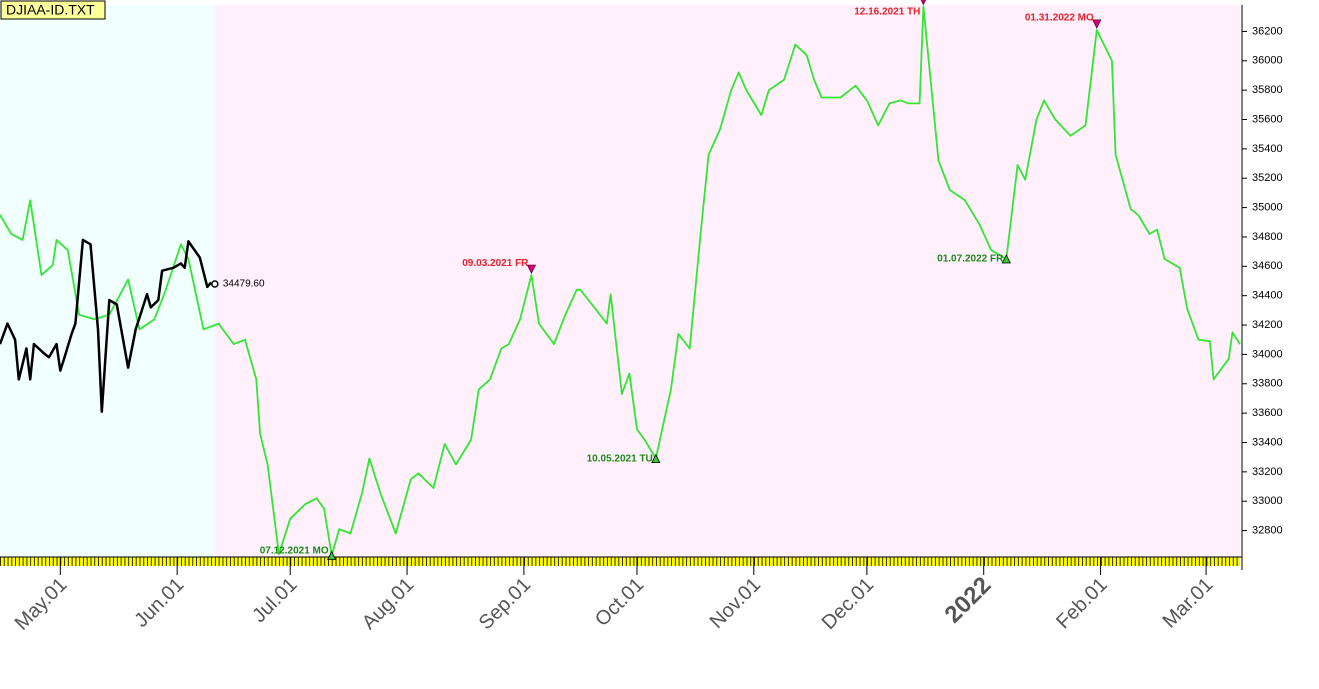 Image resolution: width=1319 pixels, height=689 pixels. I want to click on x-tick-label: Sep.01, so click(505, 604).